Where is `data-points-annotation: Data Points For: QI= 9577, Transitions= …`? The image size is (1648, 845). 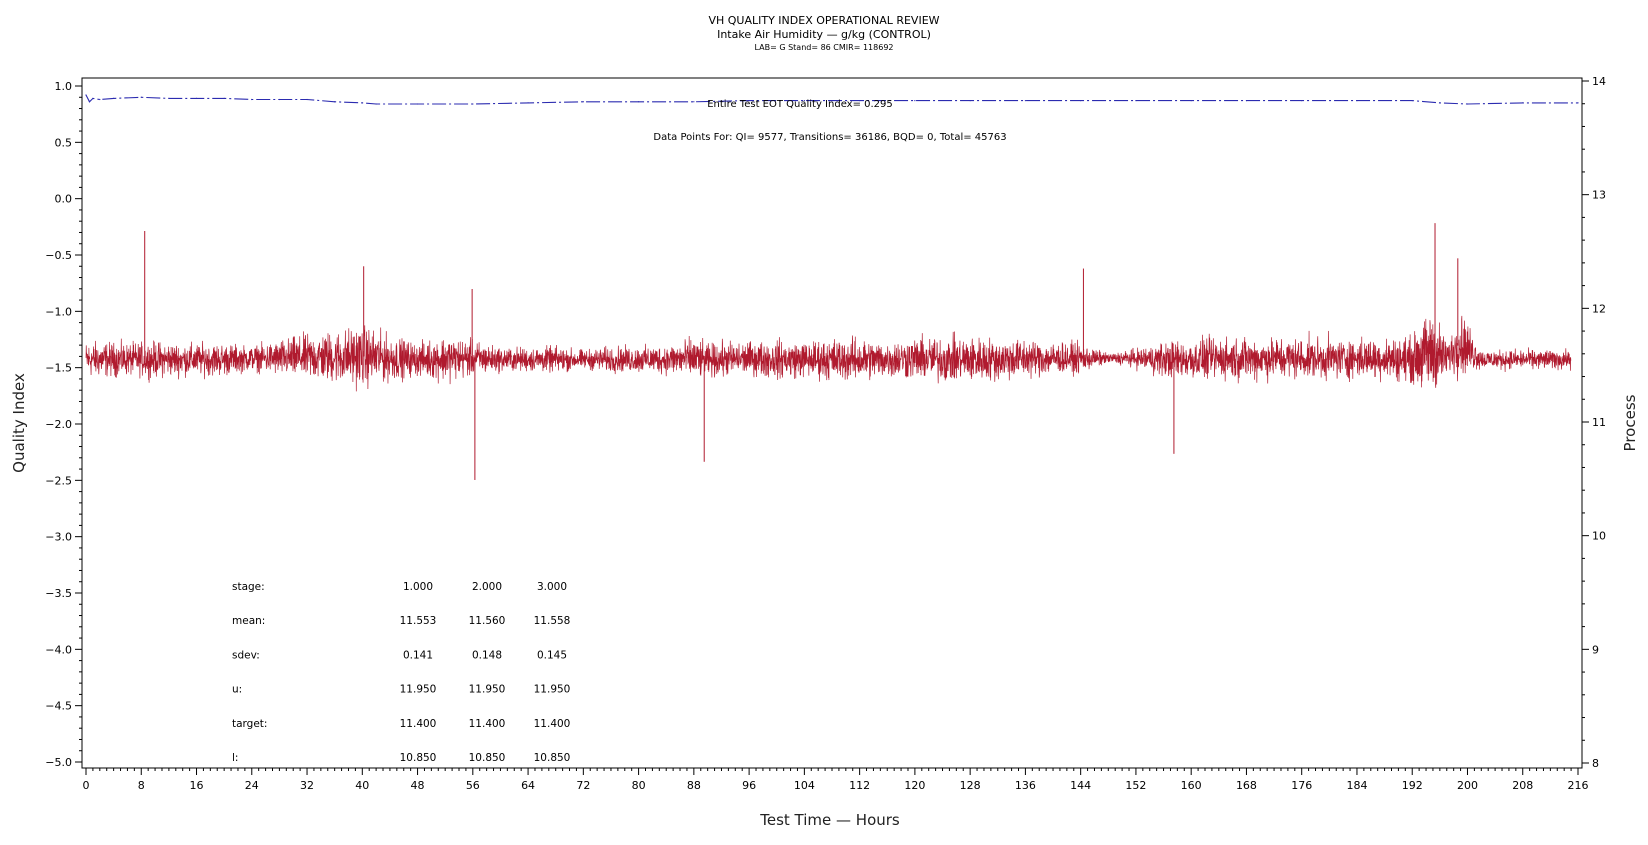
data-points-annotation: Data Points For: QI= 9577, Transitions= … is located at coordinates (829, 137).